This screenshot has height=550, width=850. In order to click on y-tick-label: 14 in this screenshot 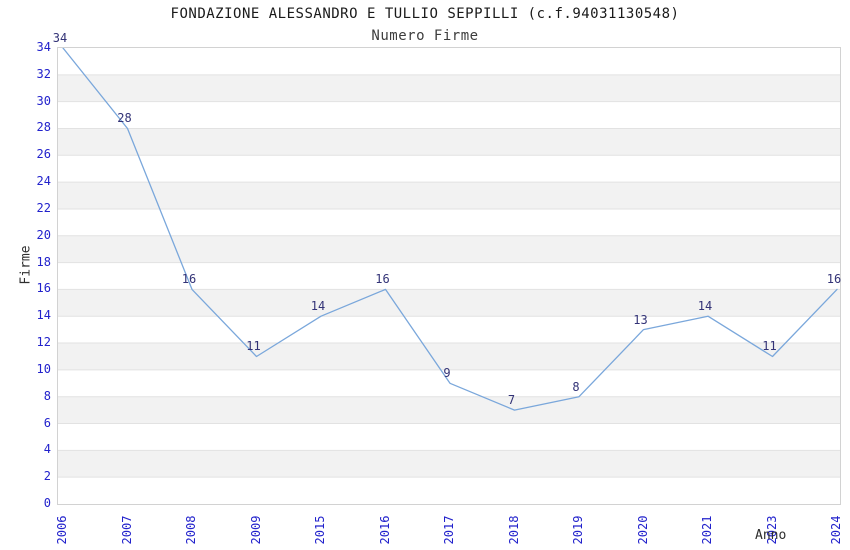, I will do `click(43, 315)`.